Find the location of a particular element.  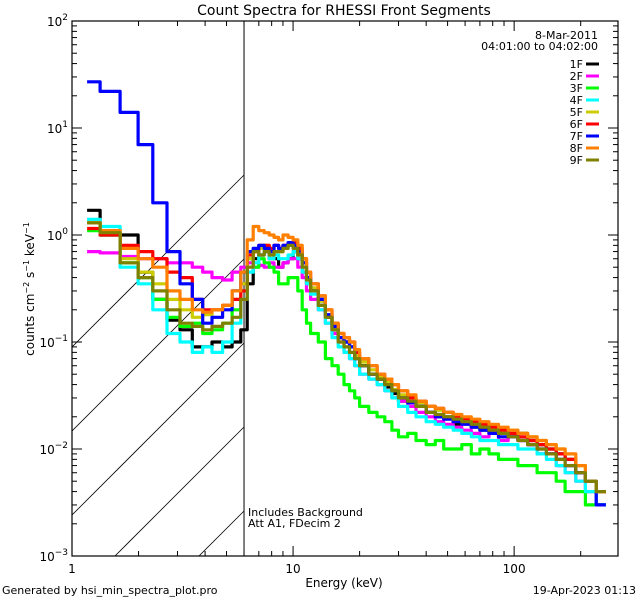

y-tick-label: 10⁰ is located at coordinates (57, 235).